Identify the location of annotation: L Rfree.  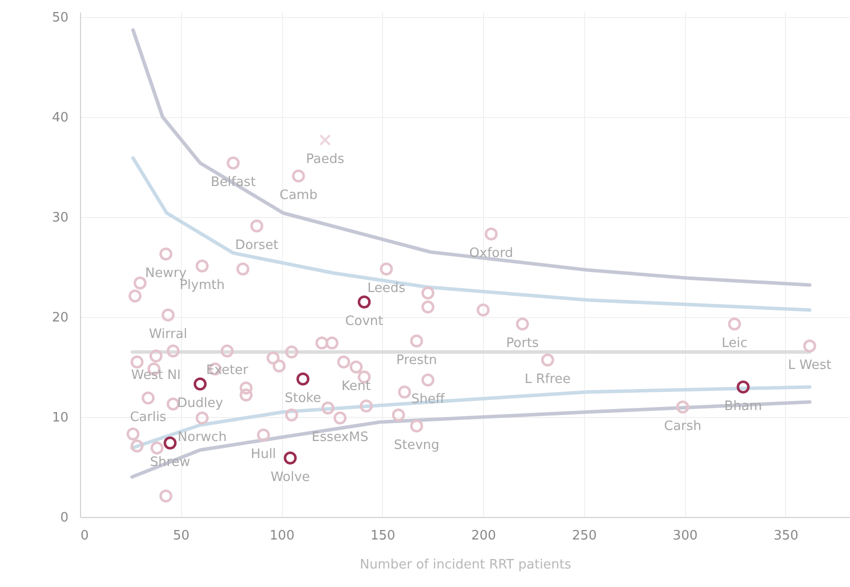
(547, 379).